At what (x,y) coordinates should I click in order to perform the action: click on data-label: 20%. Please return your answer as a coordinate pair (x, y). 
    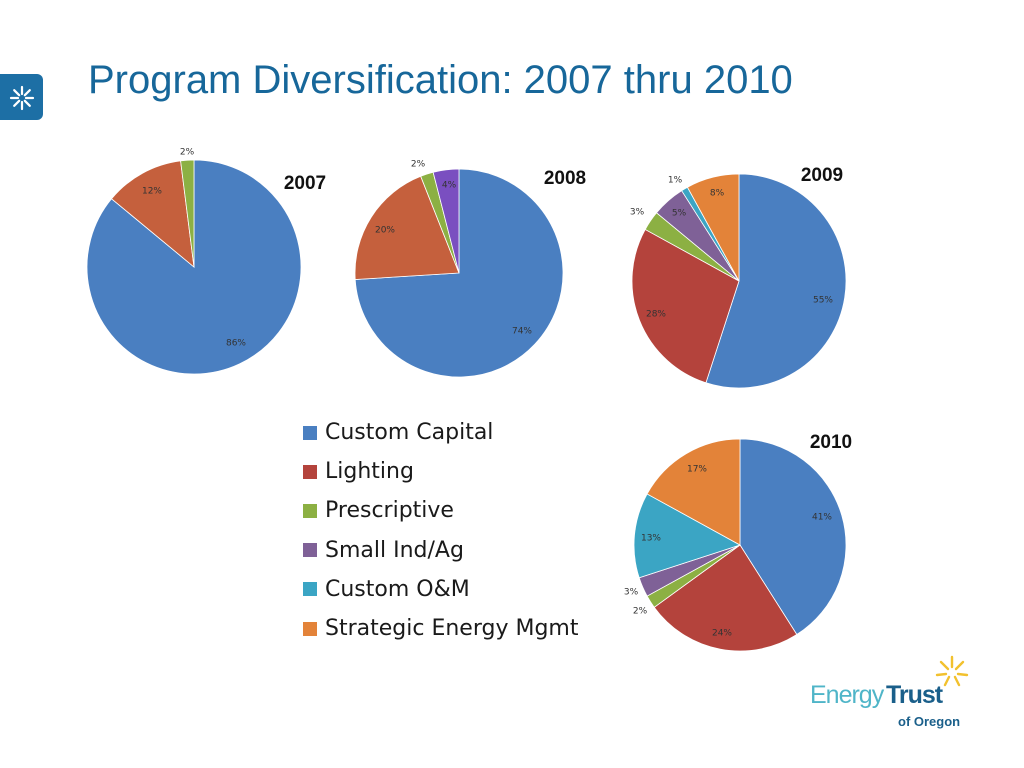
    Looking at the image, I should click on (385, 231).